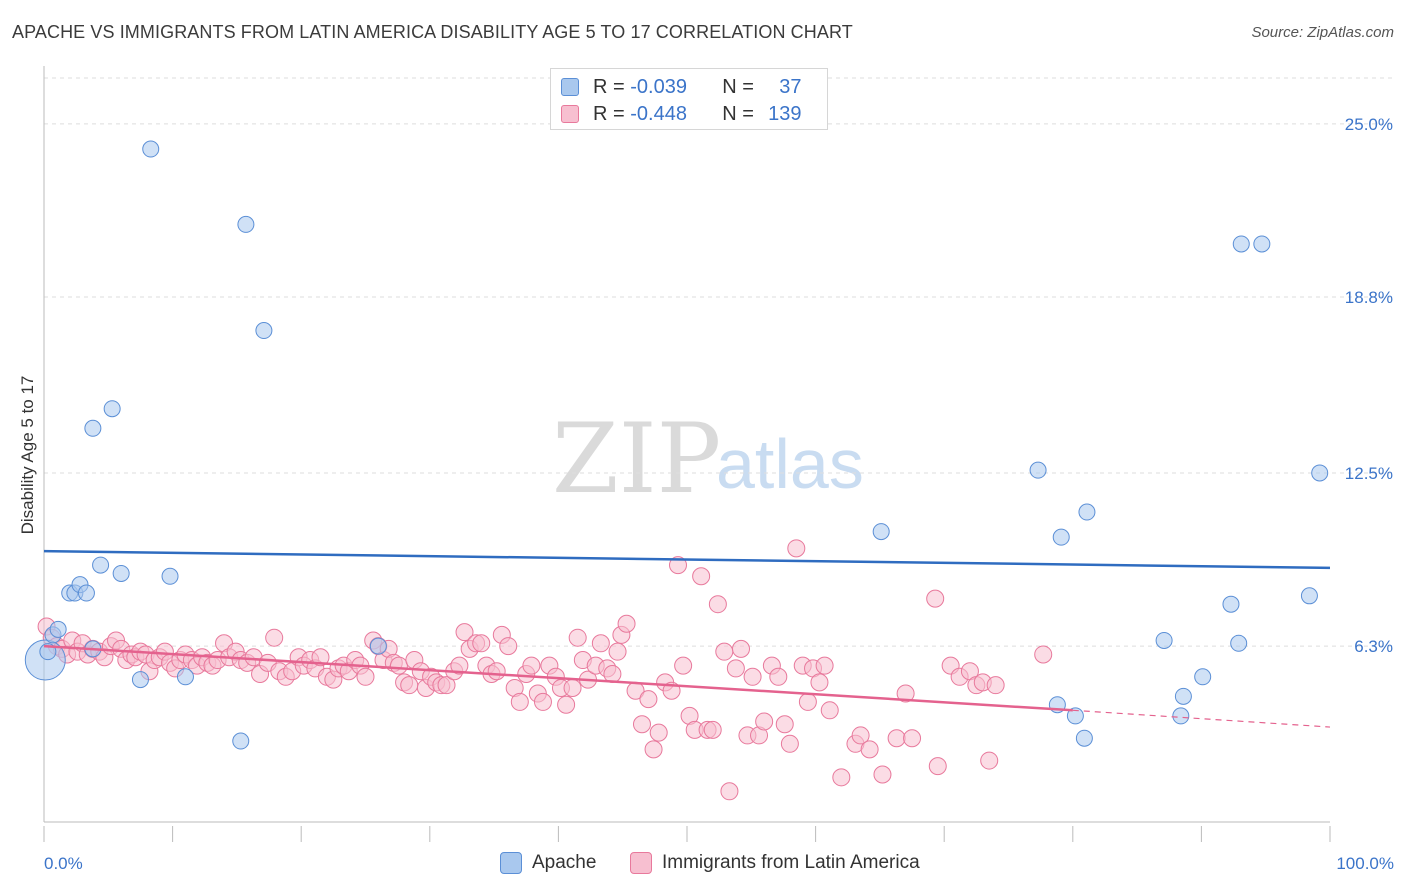 The image size is (1406, 892). What do you see at coordinates (790, 86) in the screenshot?
I see `n-value: 37` at bounding box center [790, 86].